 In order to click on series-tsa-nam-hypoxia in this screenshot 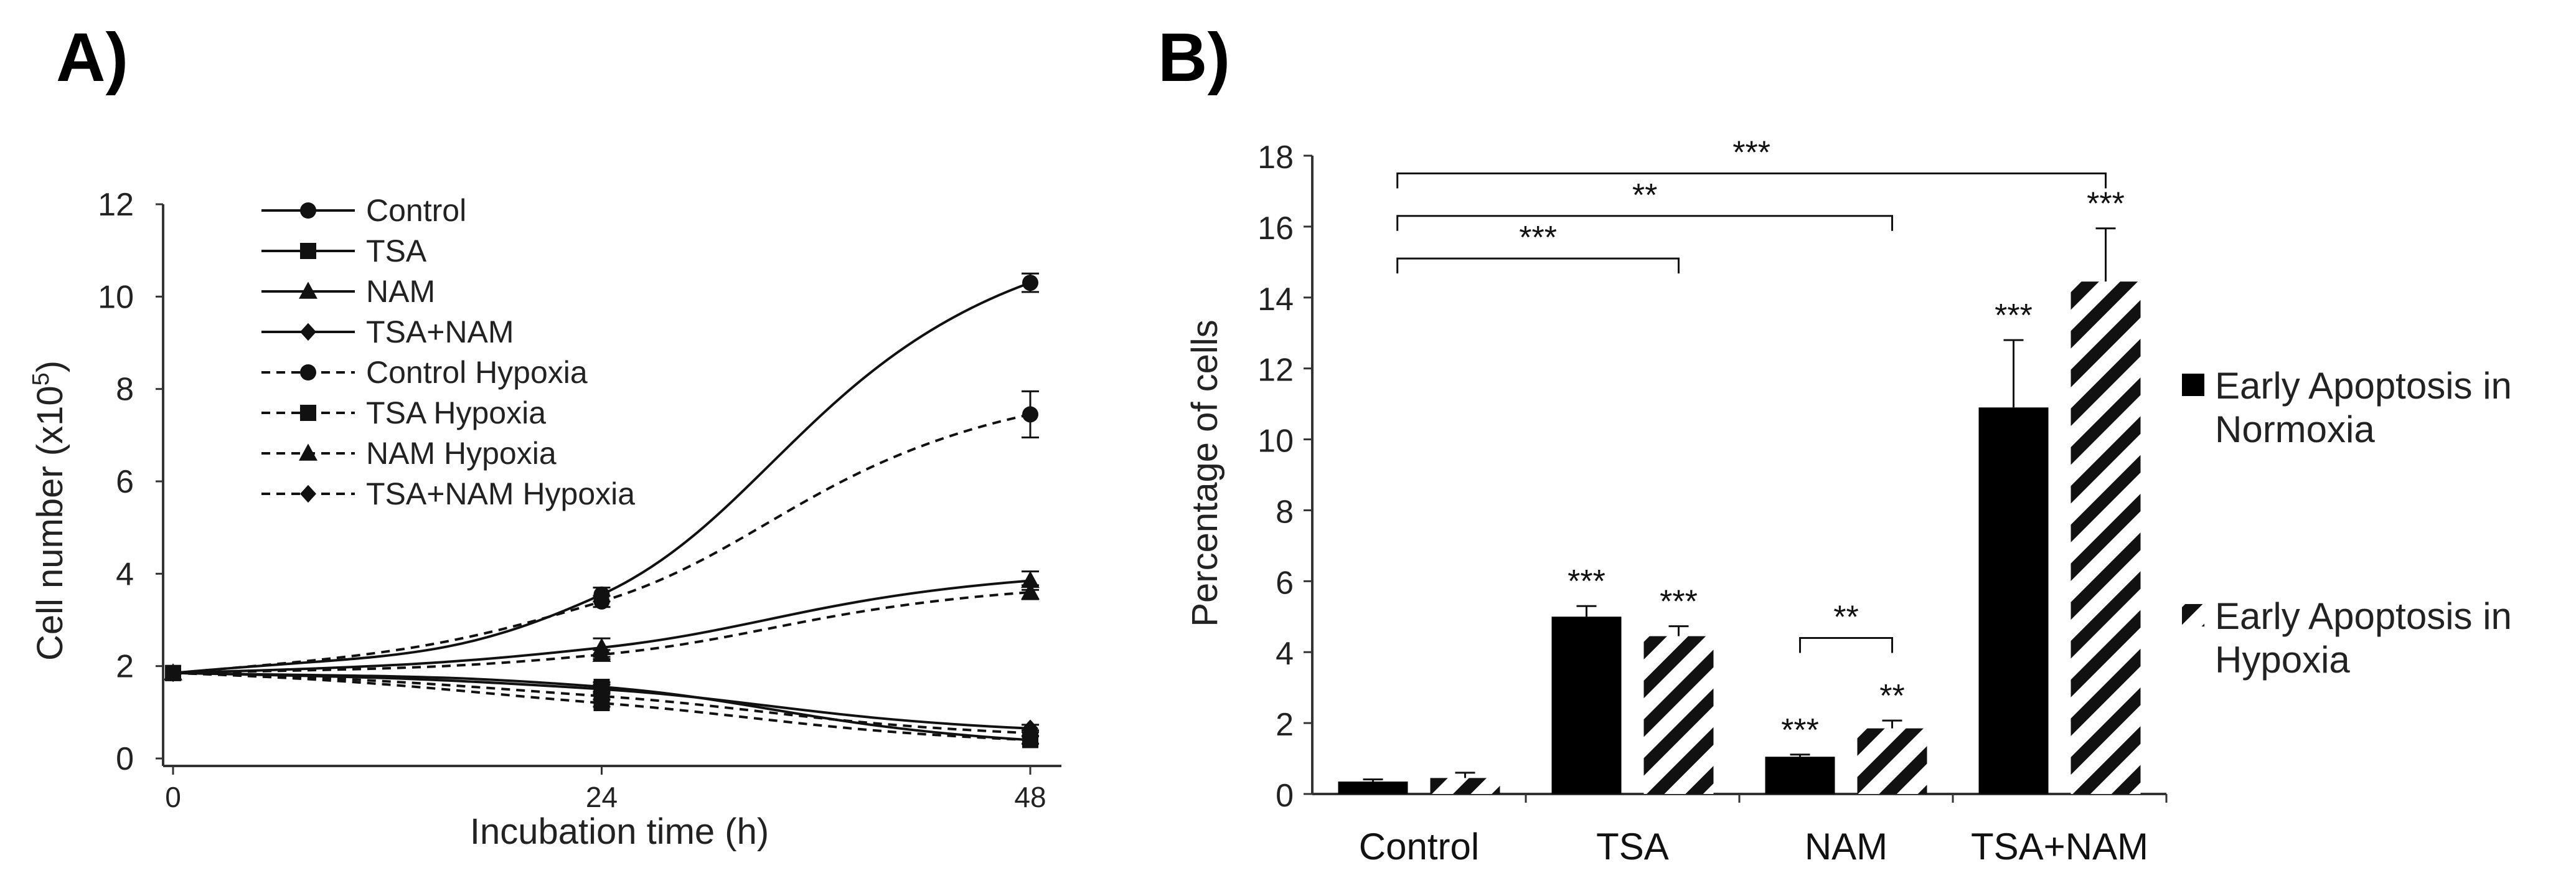, I will do `click(602, 703)`.